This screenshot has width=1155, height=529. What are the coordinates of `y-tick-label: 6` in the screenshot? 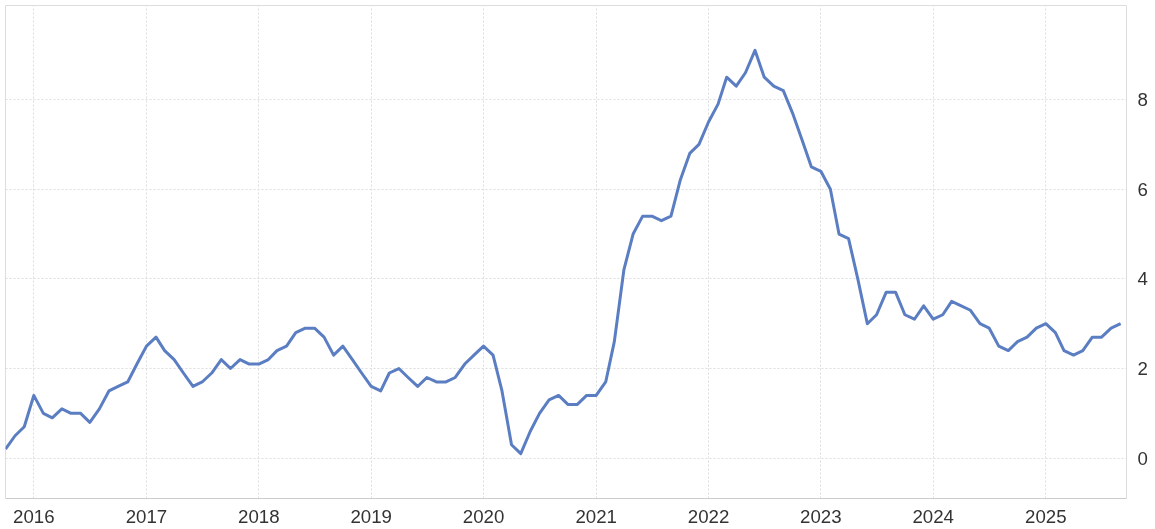 It's located at (1142, 189).